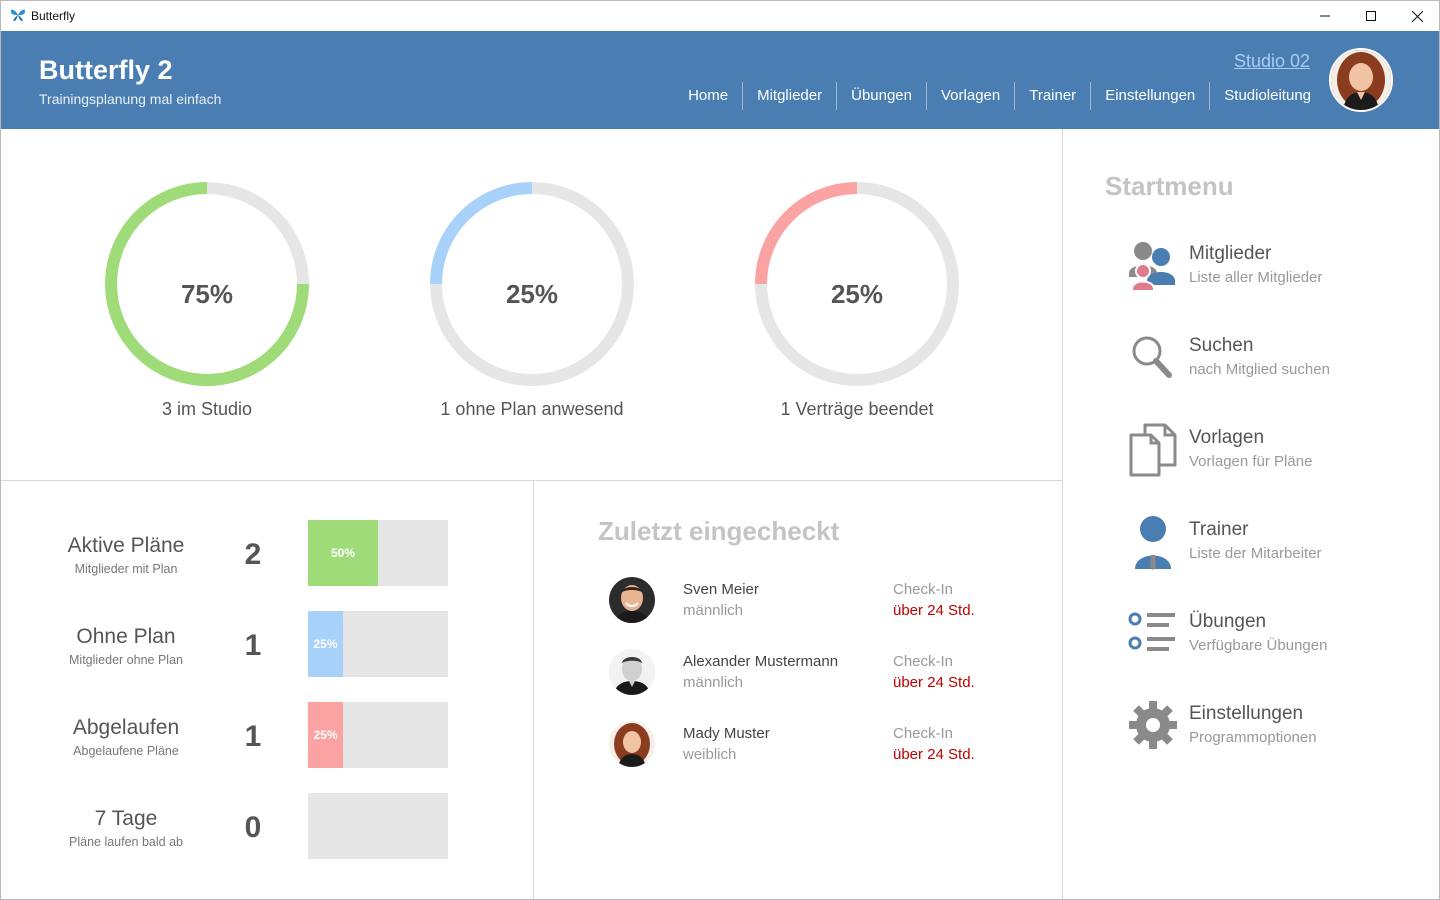  Describe the element at coordinates (266, 736) in the screenshot. I see `stat-abgelaufen: Abgelaufen Abgelaufene Pläne 1 25%` at that location.